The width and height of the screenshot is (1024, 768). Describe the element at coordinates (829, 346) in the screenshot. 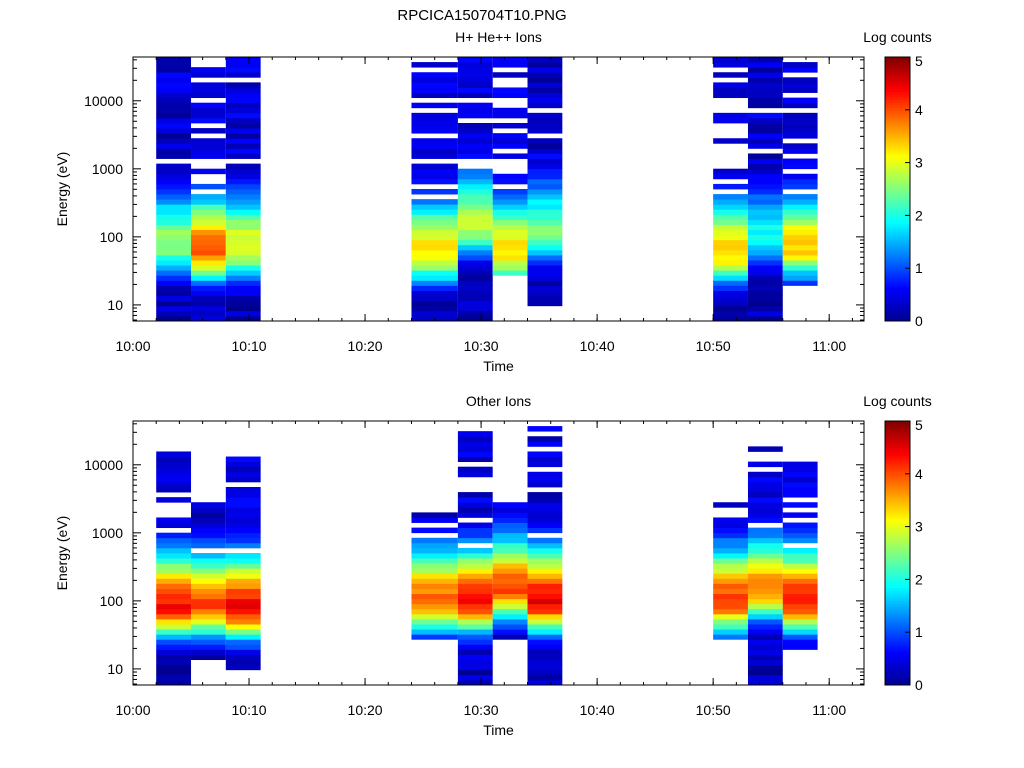

I see `x-tick-label: 11:00` at that location.